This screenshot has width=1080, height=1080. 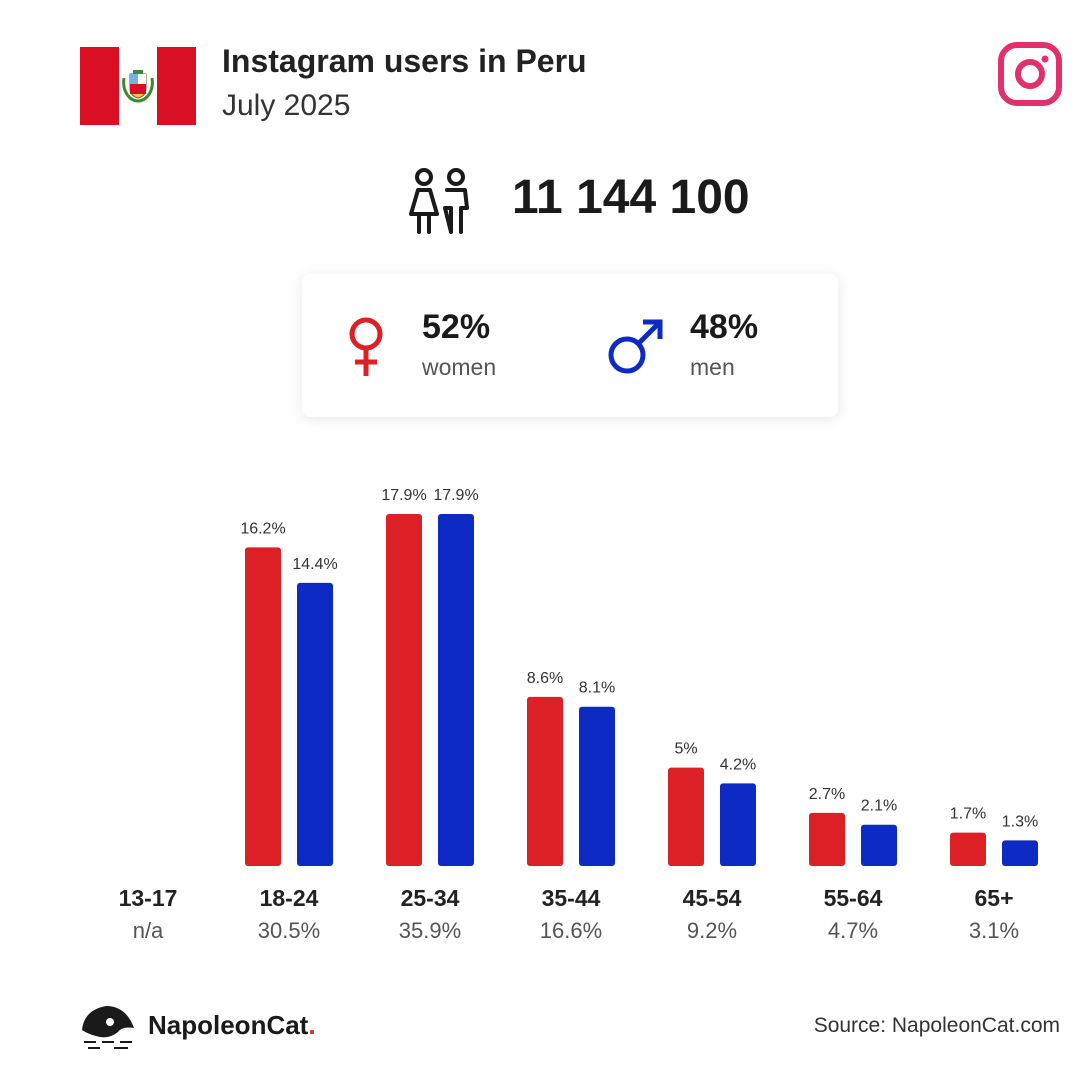 What do you see at coordinates (430, 898) in the screenshot?
I see `age-category-label: 25-34` at bounding box center [430, 898].